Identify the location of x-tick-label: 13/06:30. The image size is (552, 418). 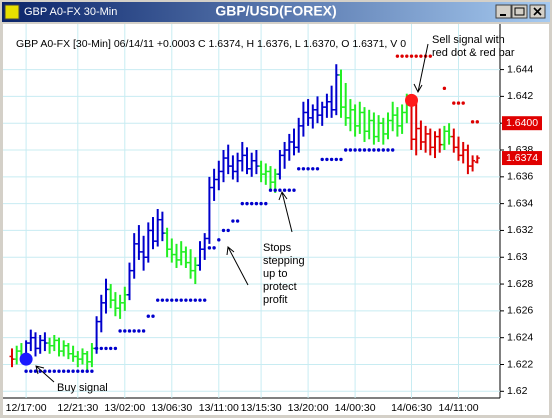
(171, 408).